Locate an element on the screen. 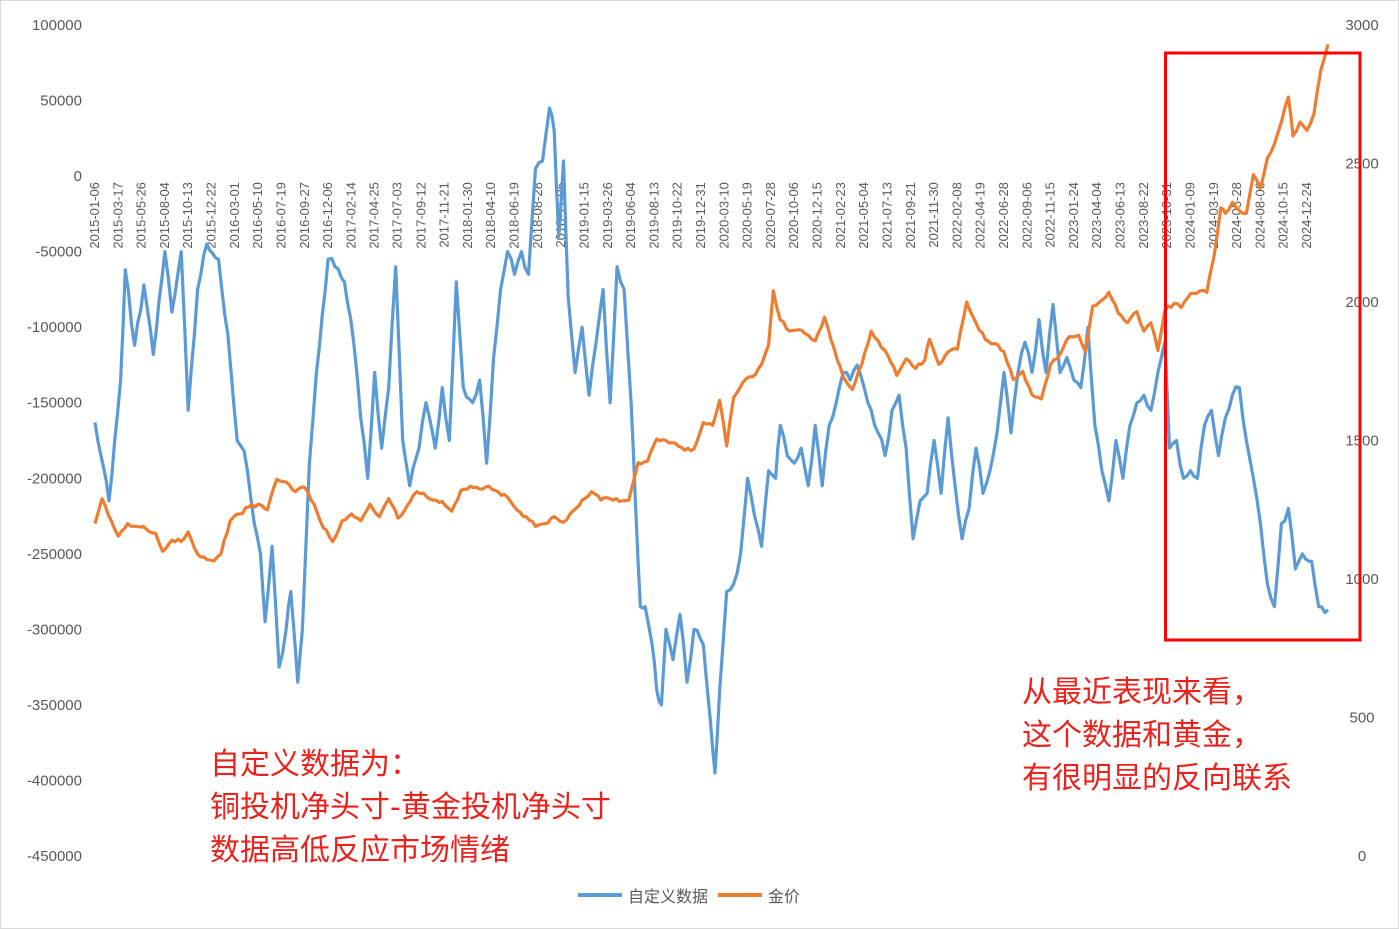  y-right-tick-label: 0 is located at coordinates (1362, 856).